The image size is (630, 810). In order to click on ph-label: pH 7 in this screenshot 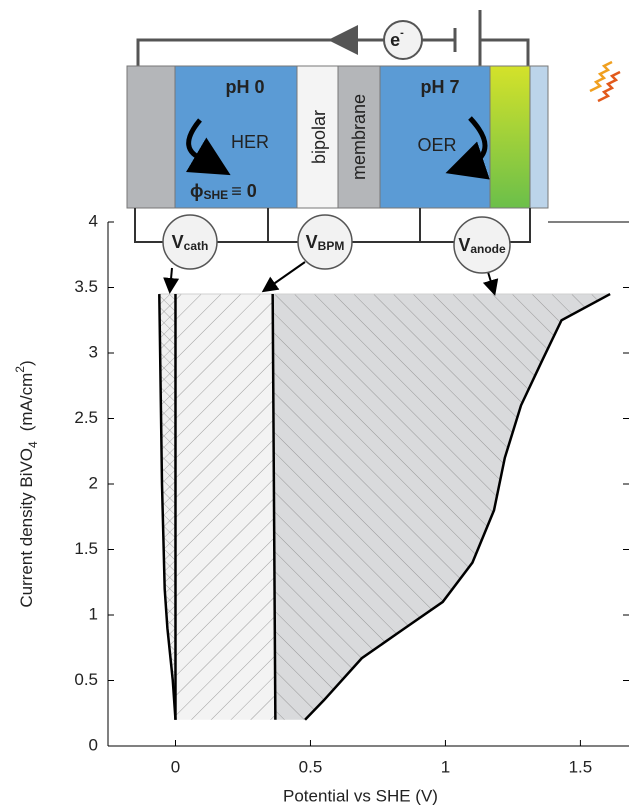, I will do `click(439, 87)`.